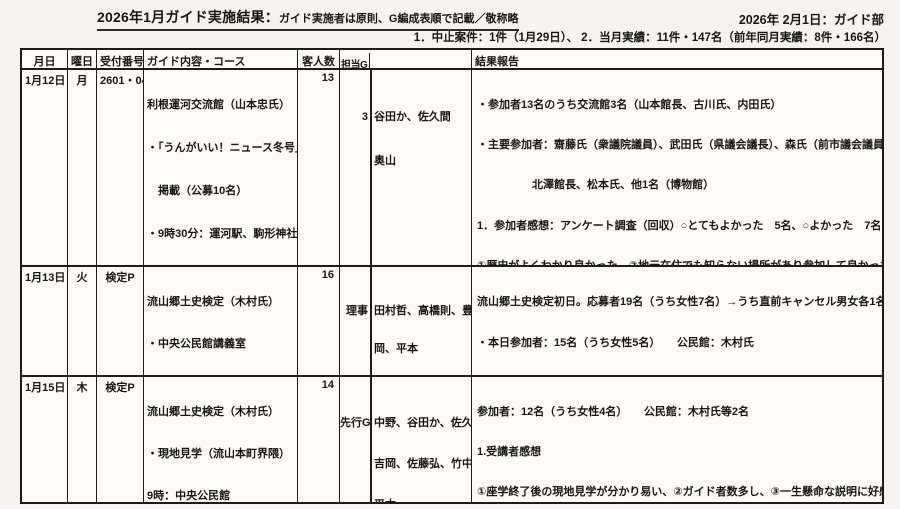  What do you see at coordinates (319, 59) in the screenshot?
I see `col-header-guests: 客人数` at bounding box center [319, 59].